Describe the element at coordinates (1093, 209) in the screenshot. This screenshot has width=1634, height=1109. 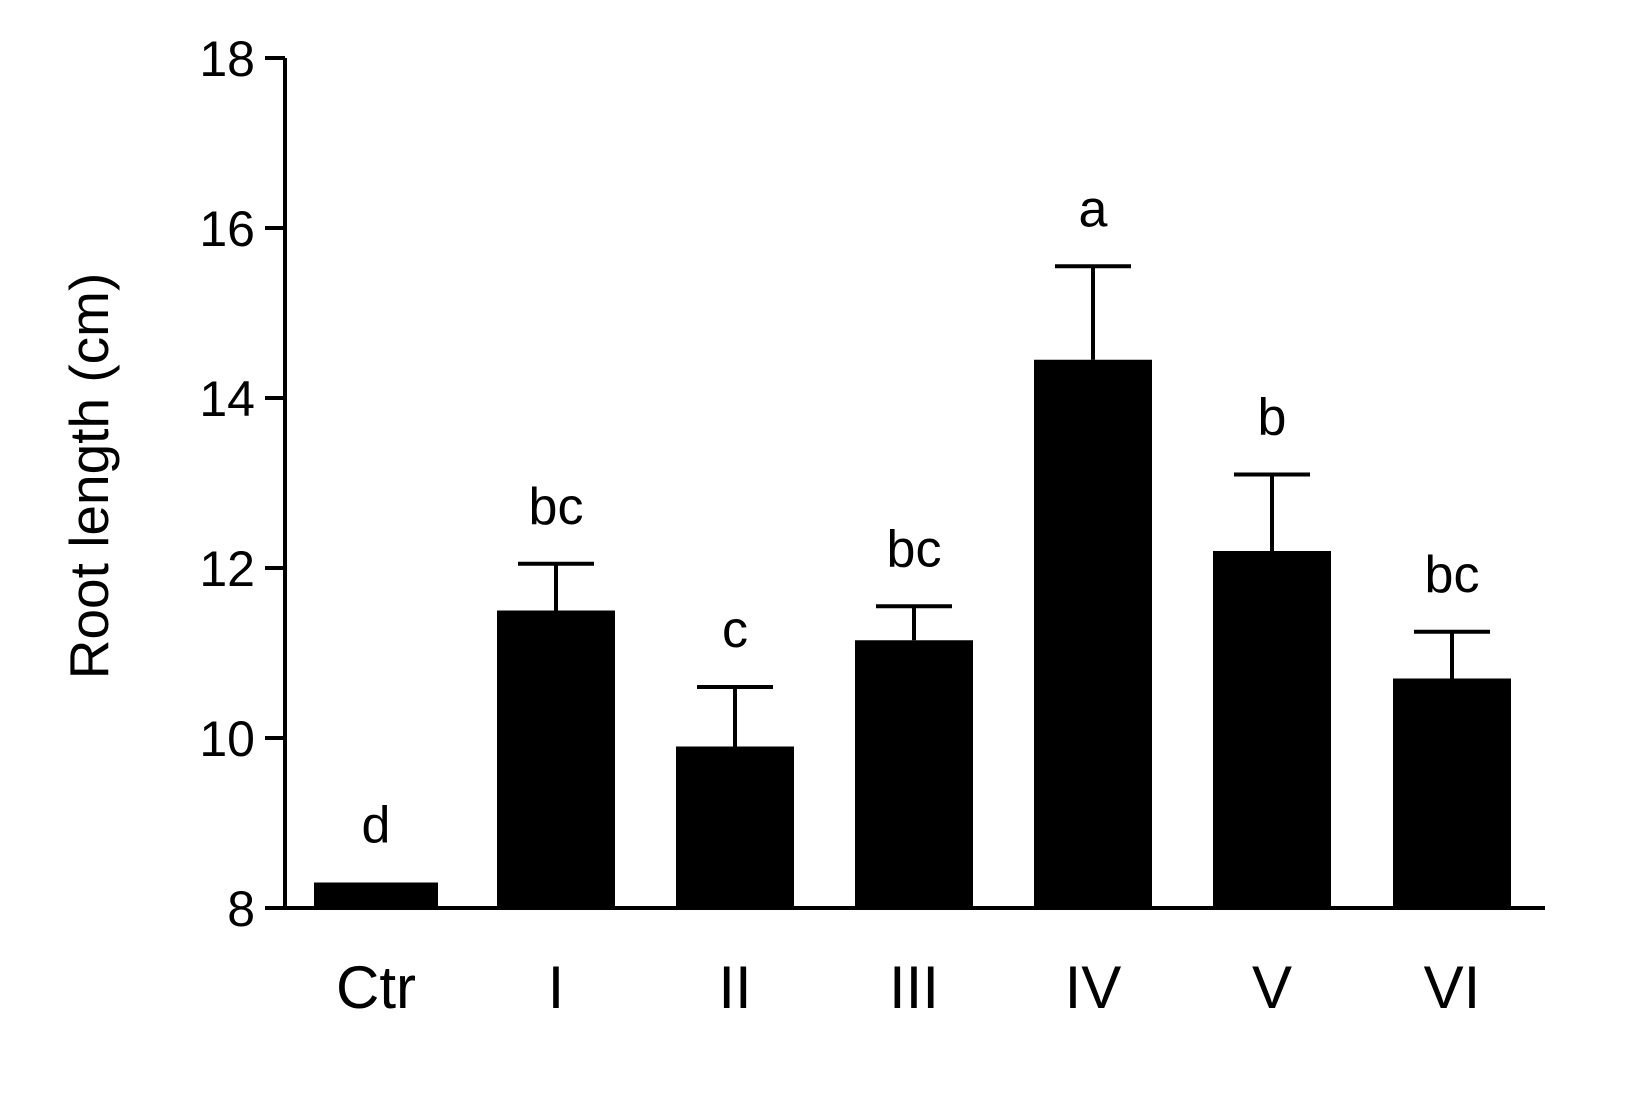
I see `significance-label: a` at that location.